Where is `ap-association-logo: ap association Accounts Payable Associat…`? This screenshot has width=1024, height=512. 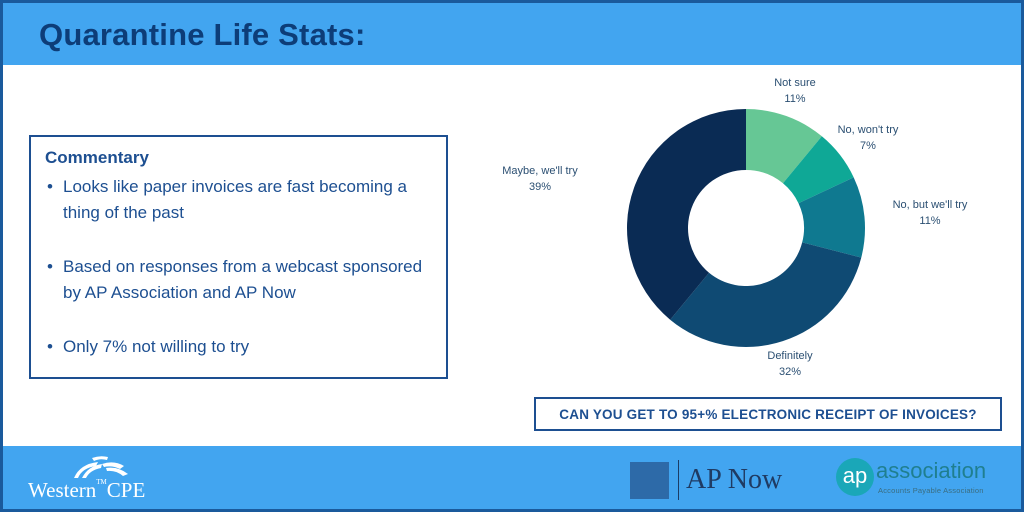
ap-association-logo: ap association Accounts Payable Associat… is located at coordinates (916, 480).